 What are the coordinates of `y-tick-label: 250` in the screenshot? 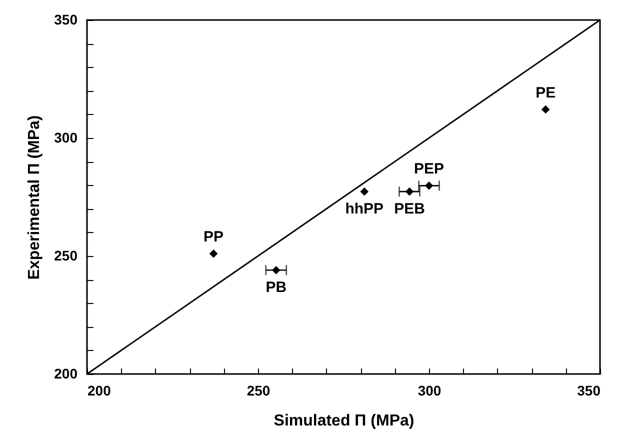 It's located at (66, 256).